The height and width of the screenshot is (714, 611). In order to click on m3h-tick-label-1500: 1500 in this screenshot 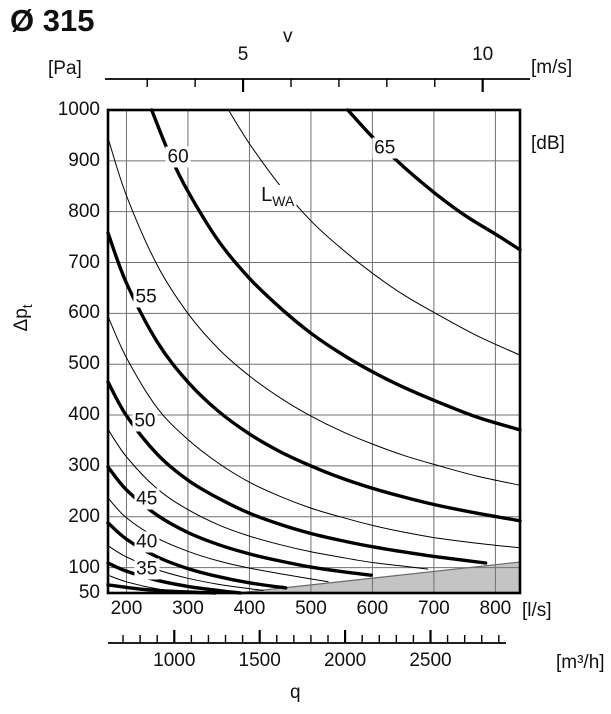, I will do `click(259, 660)`.